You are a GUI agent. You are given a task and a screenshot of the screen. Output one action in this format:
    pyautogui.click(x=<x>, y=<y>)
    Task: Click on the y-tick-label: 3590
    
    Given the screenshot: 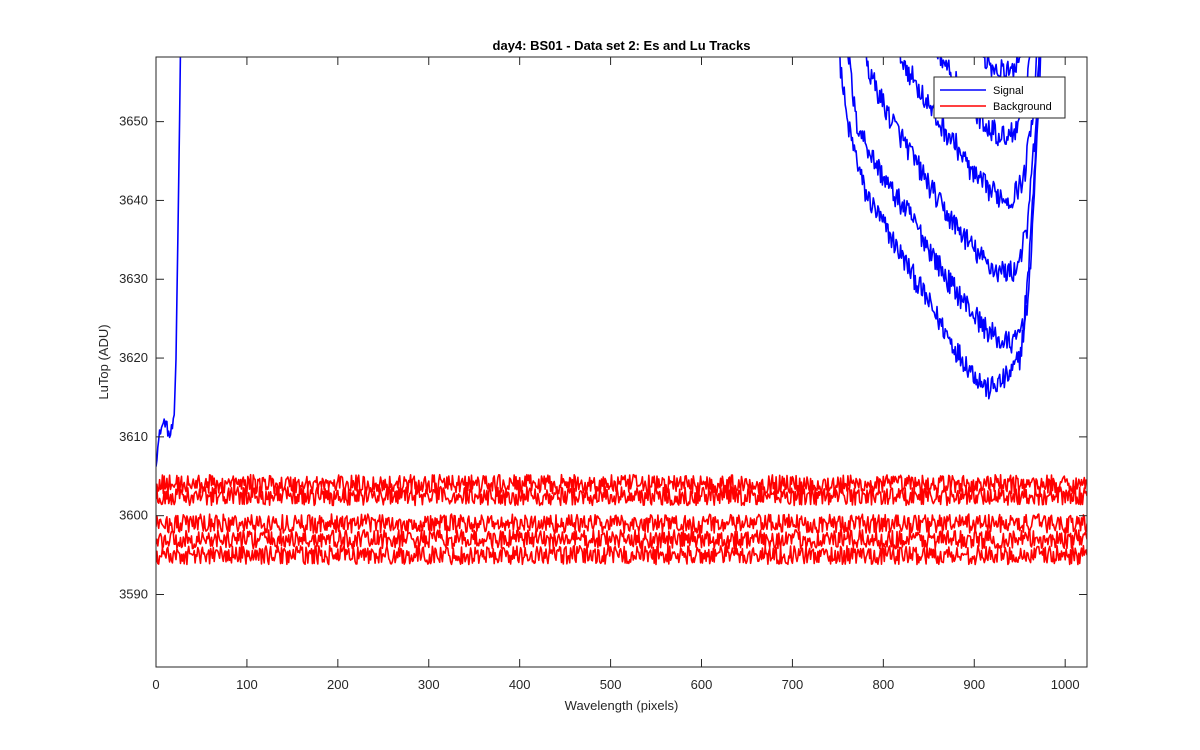 What is the action you would take?
    pyautogui.click(x=133, y=593)
    